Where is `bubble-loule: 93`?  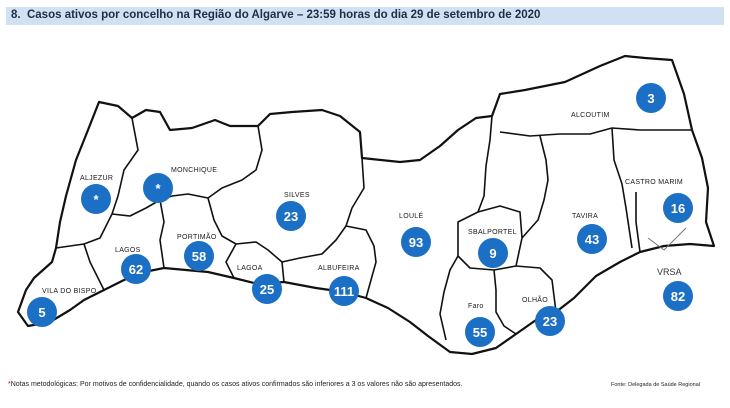
bubble-loule: 93 is located at coordinates (416, 242).